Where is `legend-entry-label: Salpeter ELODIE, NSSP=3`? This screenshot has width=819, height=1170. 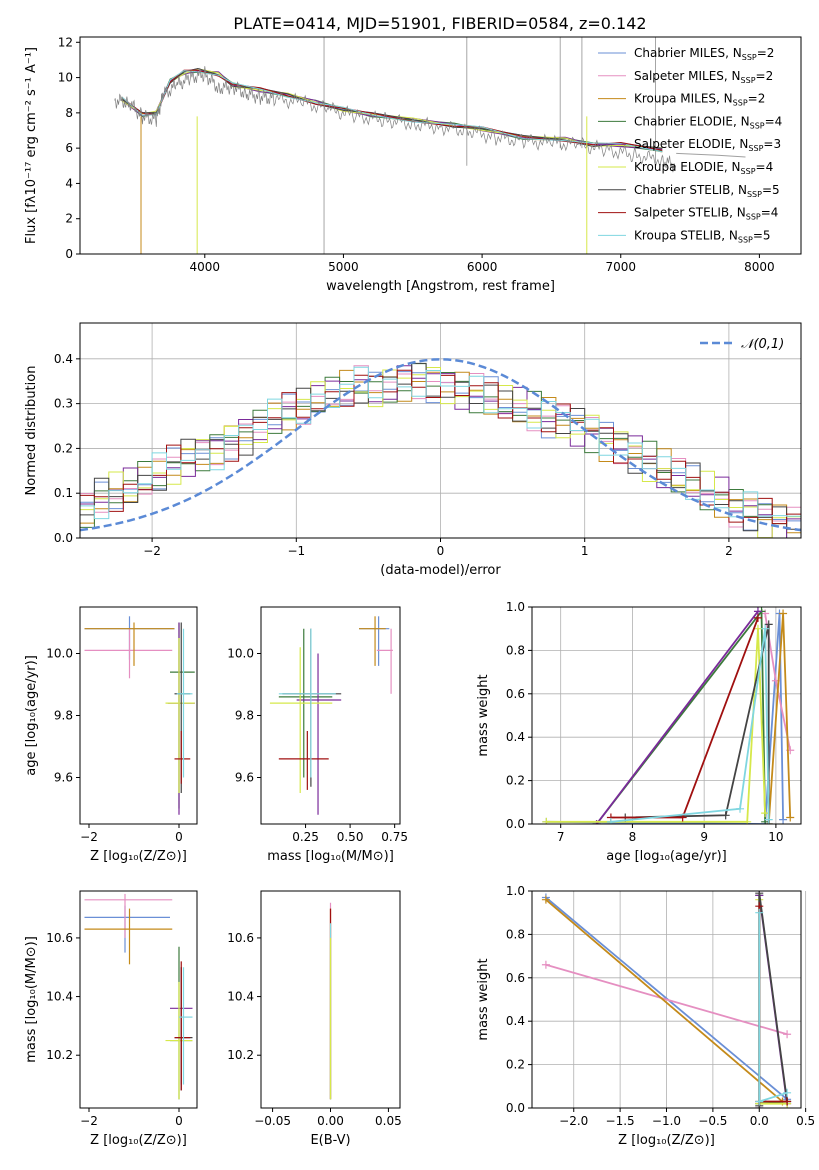
legend-entry-label: Salpeter ELODIE, NSSP=3 is located at coordinates (707, 145).